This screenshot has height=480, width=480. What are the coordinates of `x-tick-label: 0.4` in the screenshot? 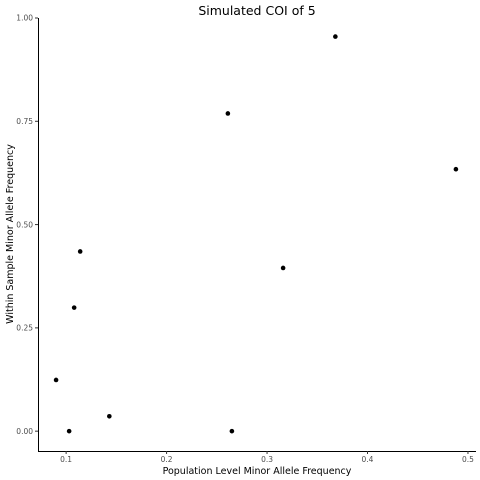 It's located at (368, 459).